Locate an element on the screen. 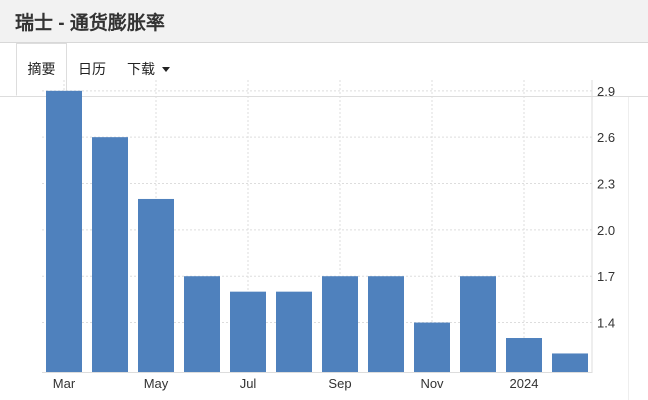 This screenshot has height=400, width=648. caret-down-icon is located at coordinates (166, 69).